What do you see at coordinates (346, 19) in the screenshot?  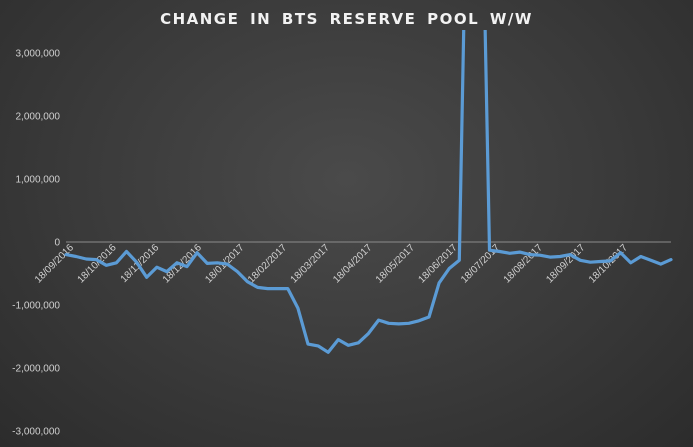 I see `chart-title: CHANGE IN BTS RESERVE POOL W/W` at bounding box center [346, 19].